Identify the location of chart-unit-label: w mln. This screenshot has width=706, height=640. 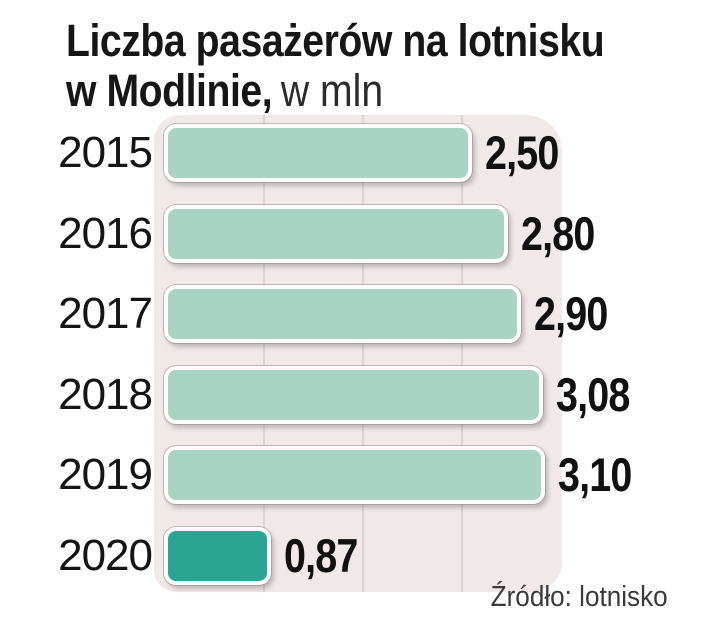
(332, 90).